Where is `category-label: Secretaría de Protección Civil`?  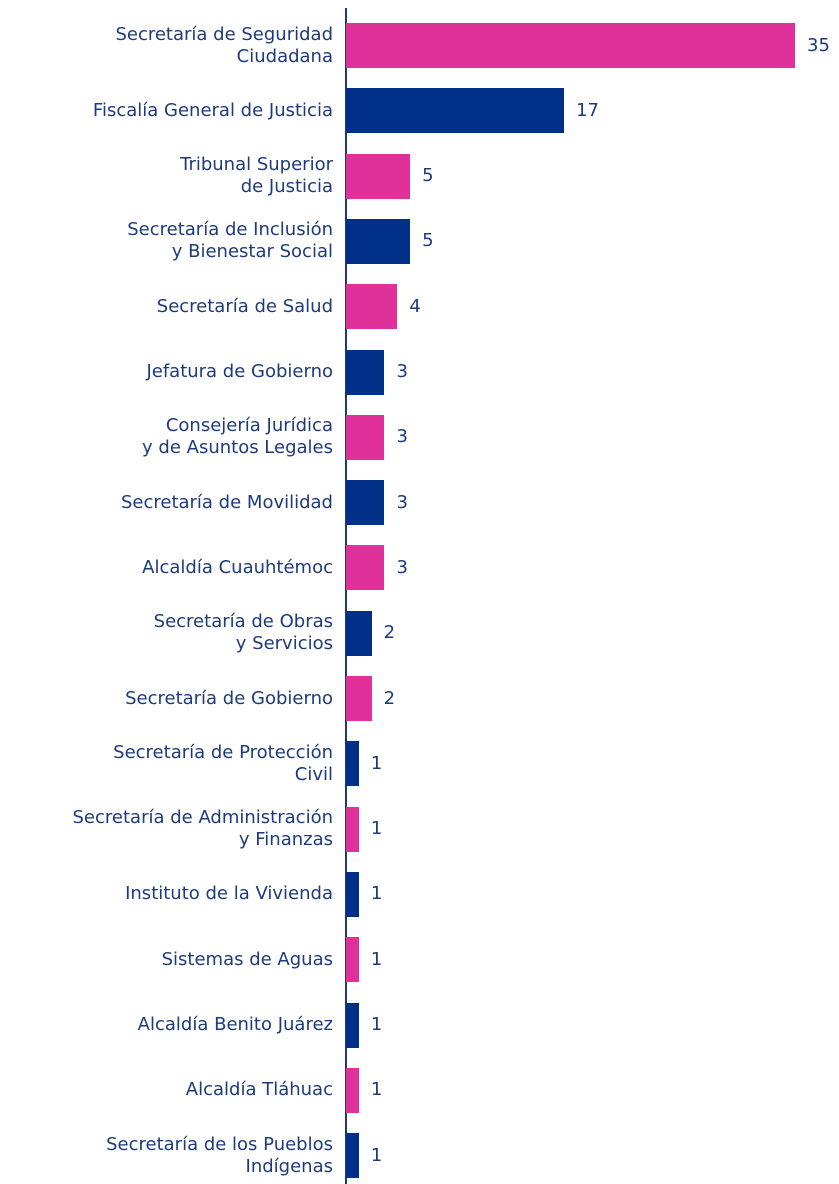 category-label: Secretaría de Protección Civil is located at coordinates (223, 763).